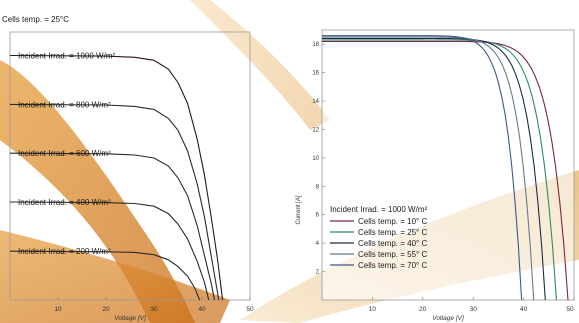 The image size is (579, 323). I want to click on right-y-tick-label: 8, so click(318, 187).